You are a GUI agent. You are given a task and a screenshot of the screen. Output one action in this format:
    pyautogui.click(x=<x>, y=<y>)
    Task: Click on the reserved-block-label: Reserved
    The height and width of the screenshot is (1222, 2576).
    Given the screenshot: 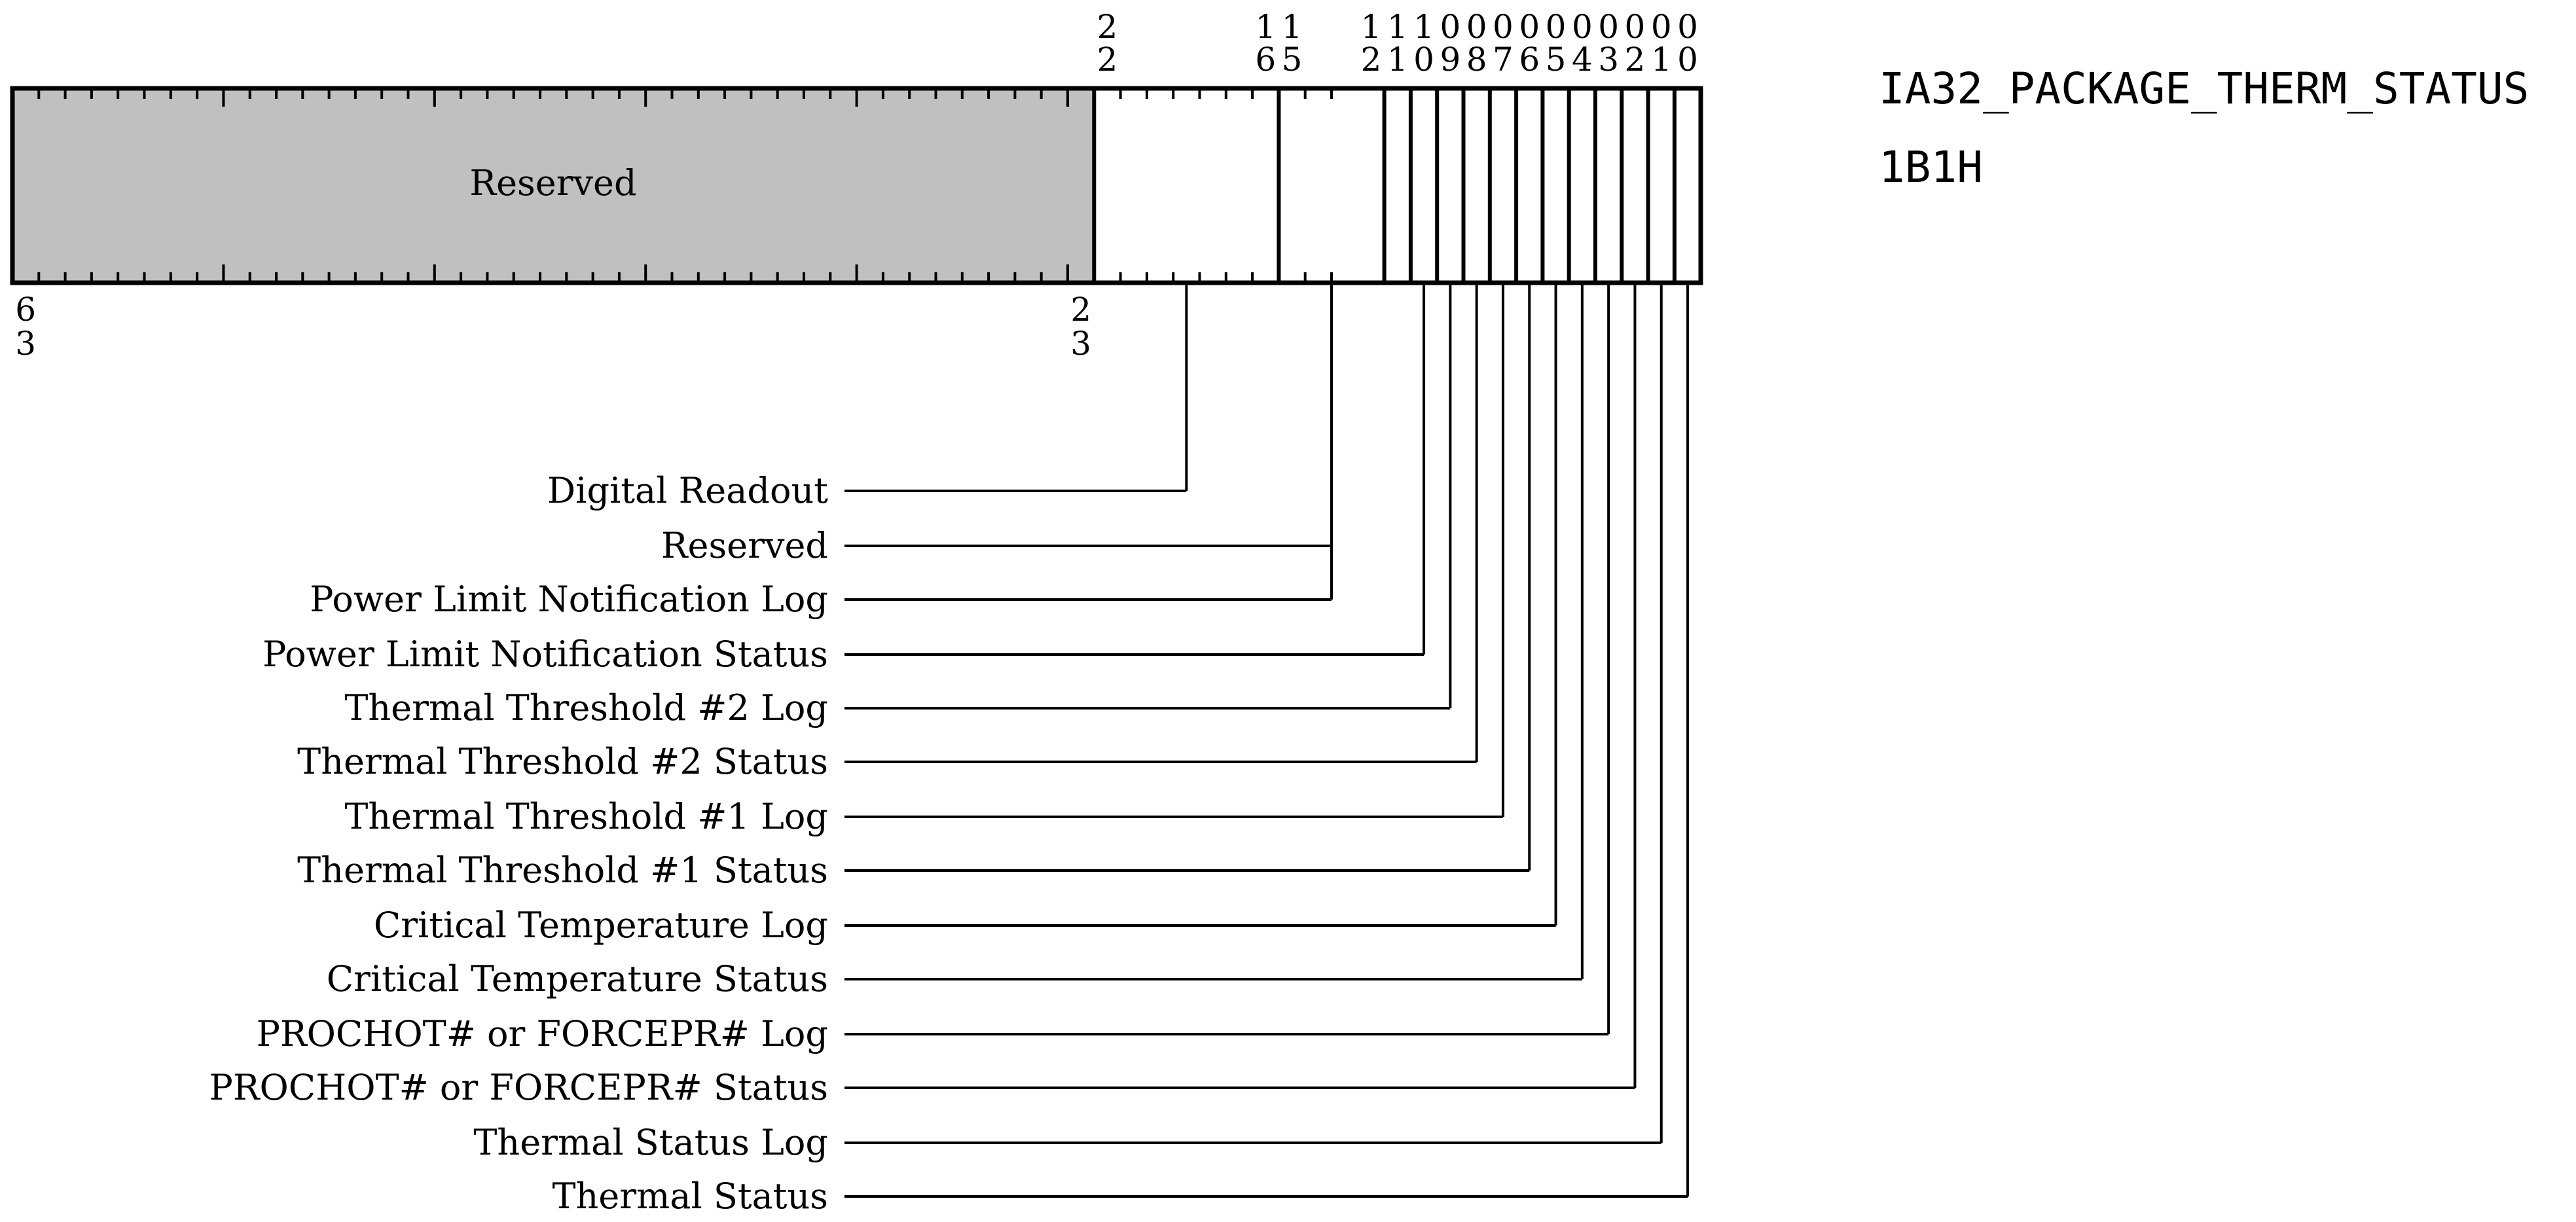 What is the action you would take?
    pyautogui.click(x=552, y=183)
    